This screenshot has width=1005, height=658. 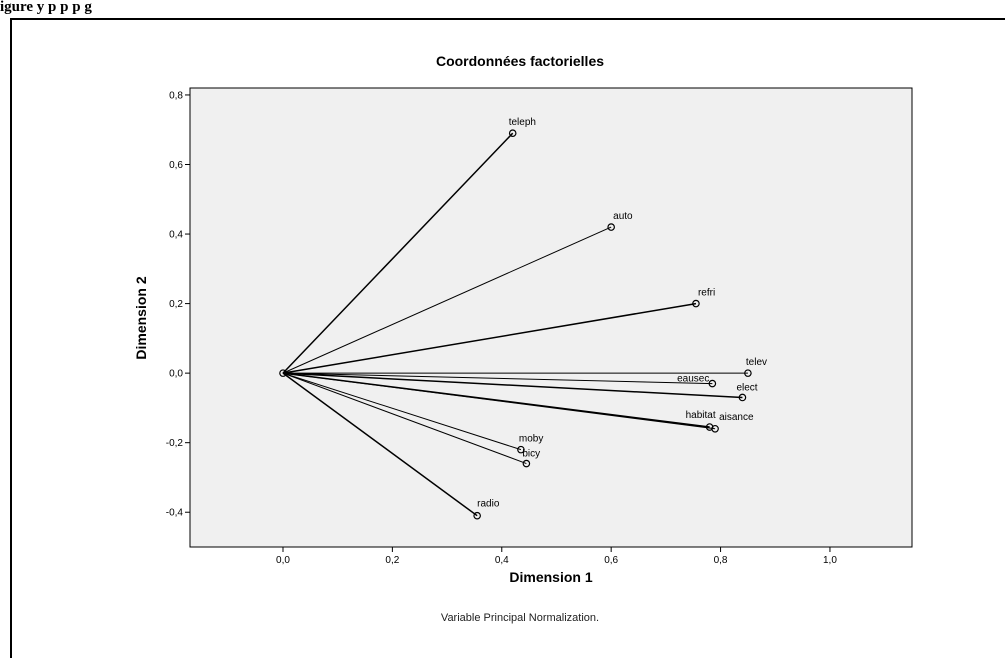 I want to click on point-teleph, so click(x=512, y=133).